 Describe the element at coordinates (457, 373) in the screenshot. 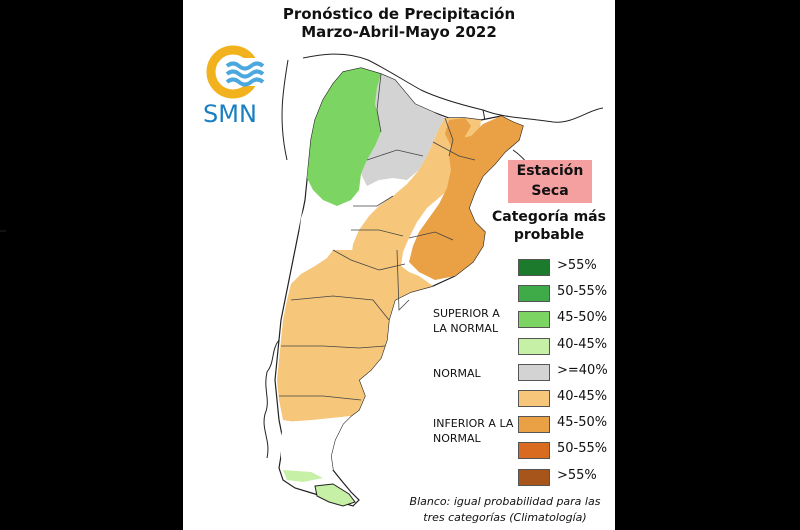

I see `group-normal: NORMAL` at that location.